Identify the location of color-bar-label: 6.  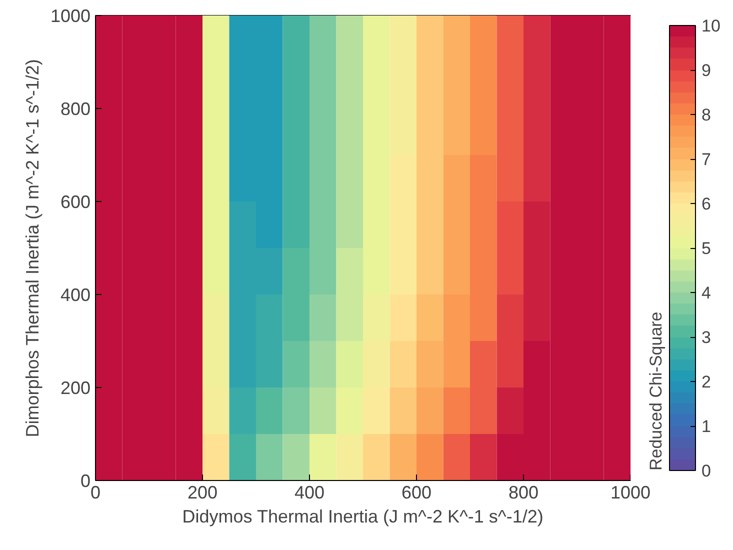
(706, 204).